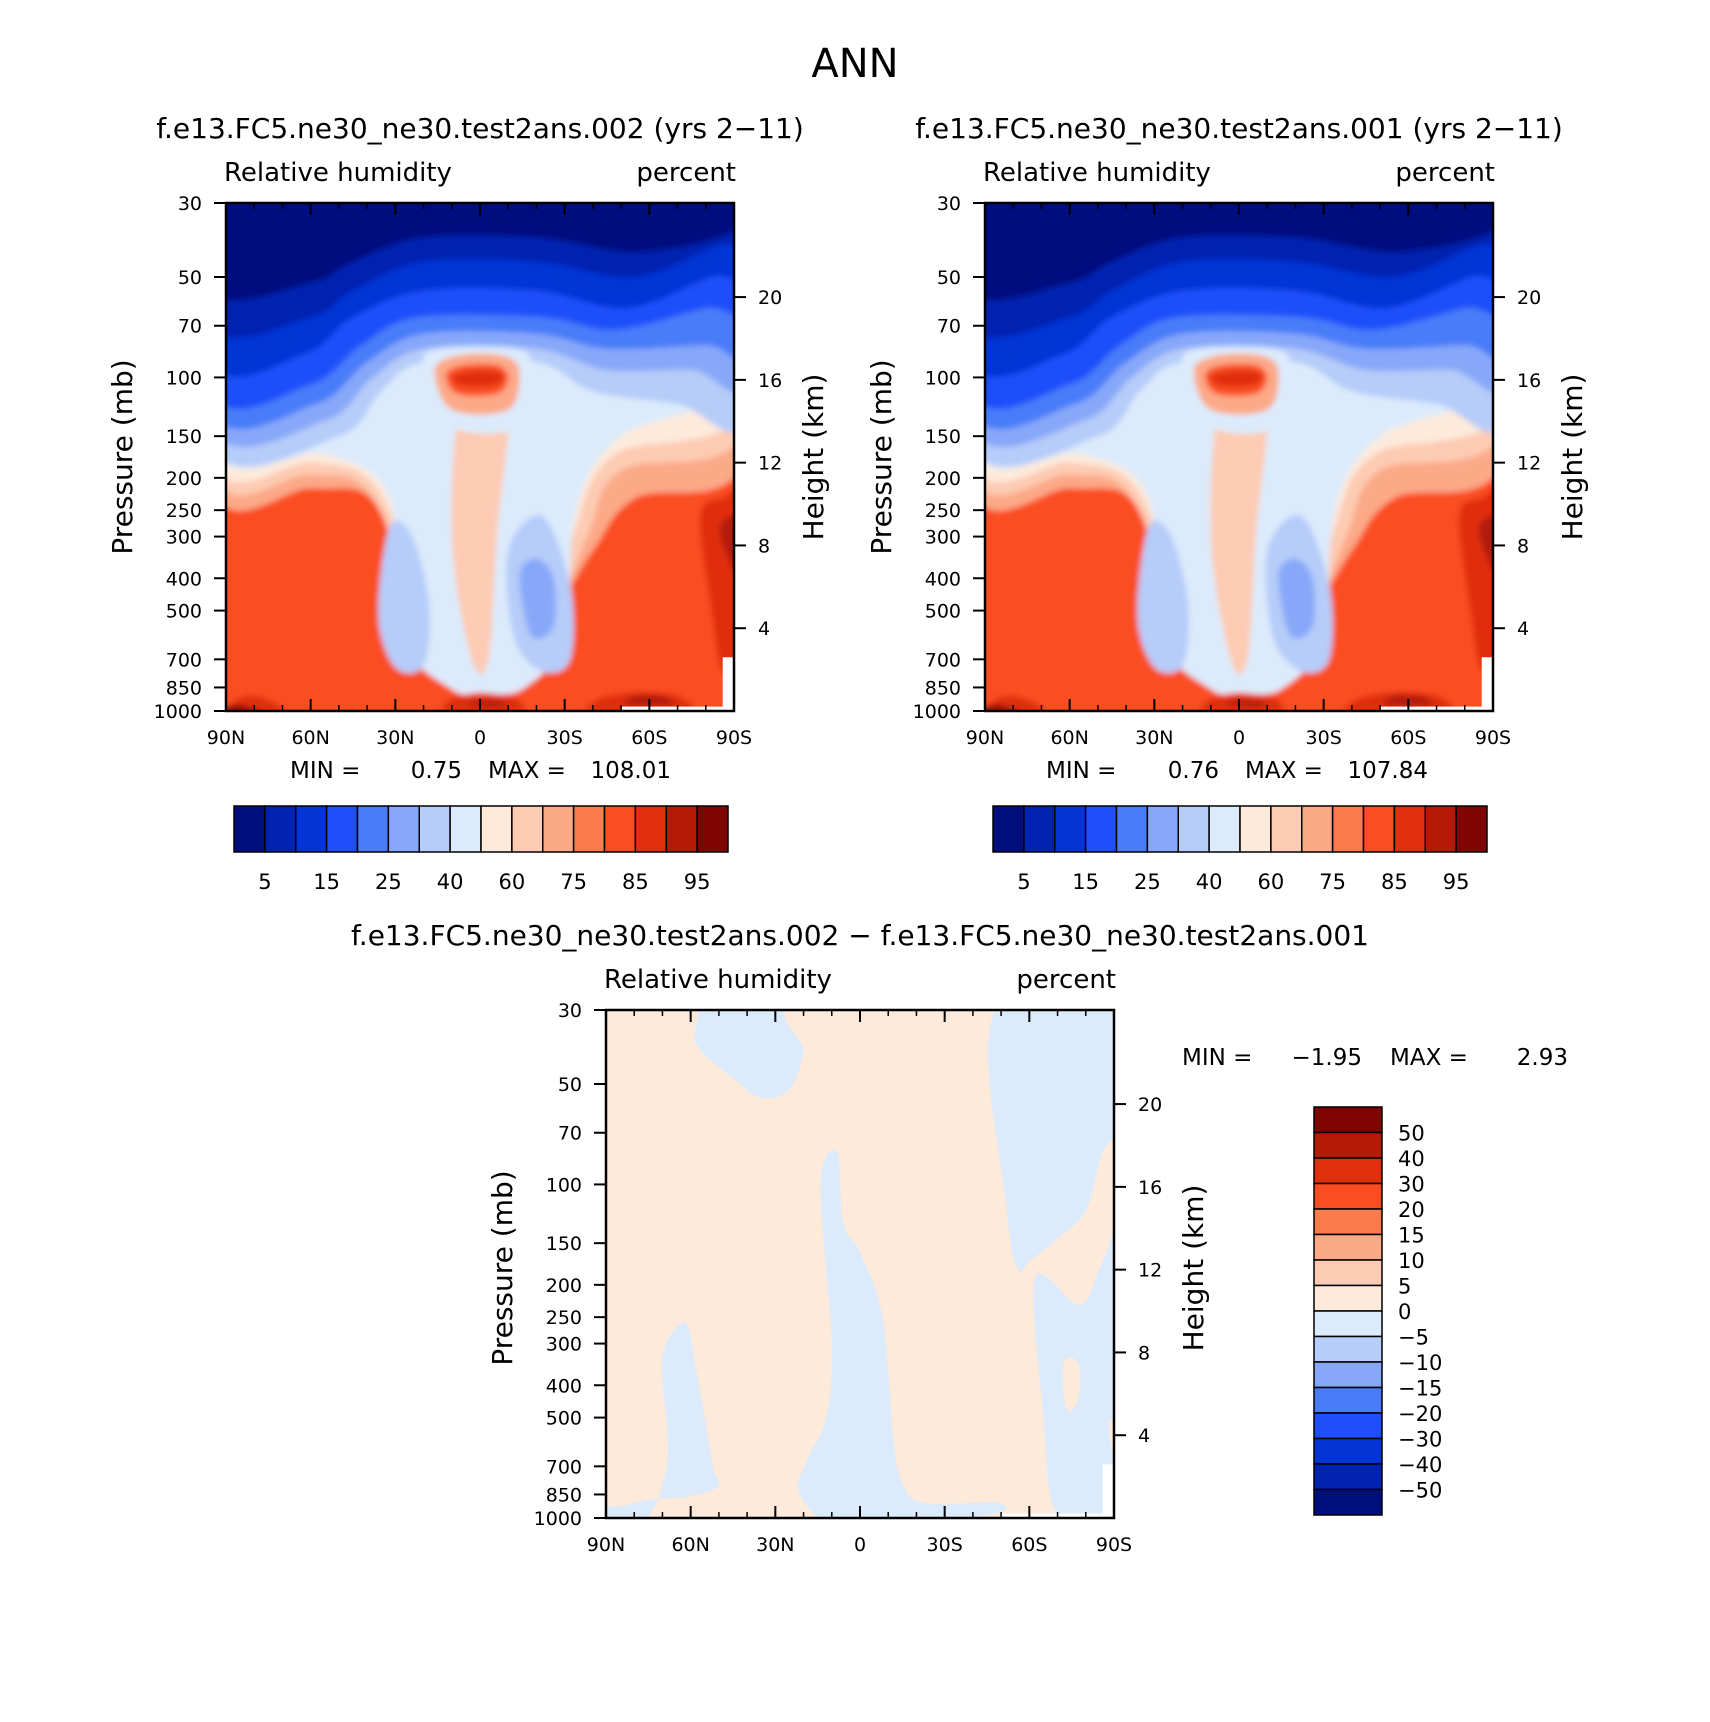  Describe the element at coordinates (1420, 1491) in the screenshot. I see `colorbar-label: −50` at that location.